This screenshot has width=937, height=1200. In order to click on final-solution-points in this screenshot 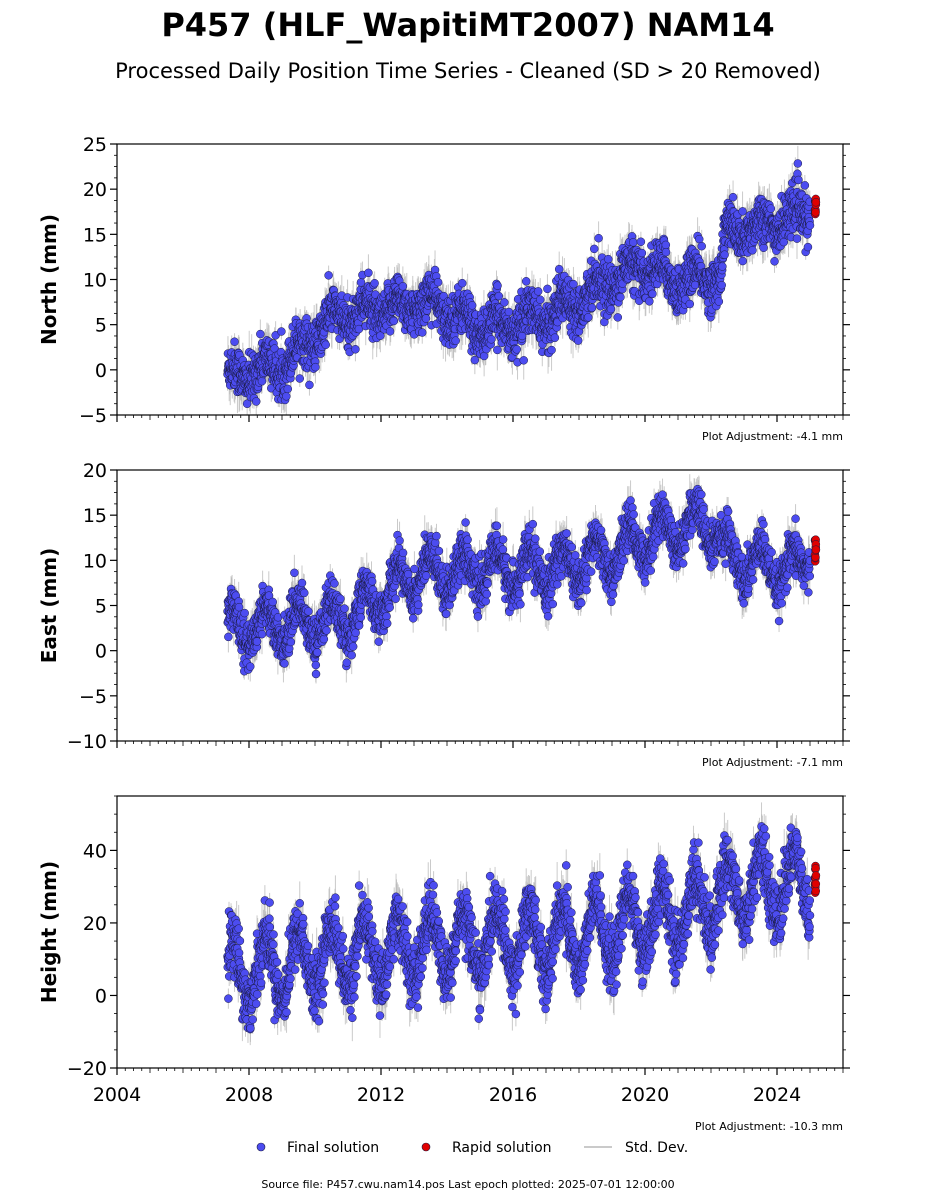, I will do `click(519, 284)`.